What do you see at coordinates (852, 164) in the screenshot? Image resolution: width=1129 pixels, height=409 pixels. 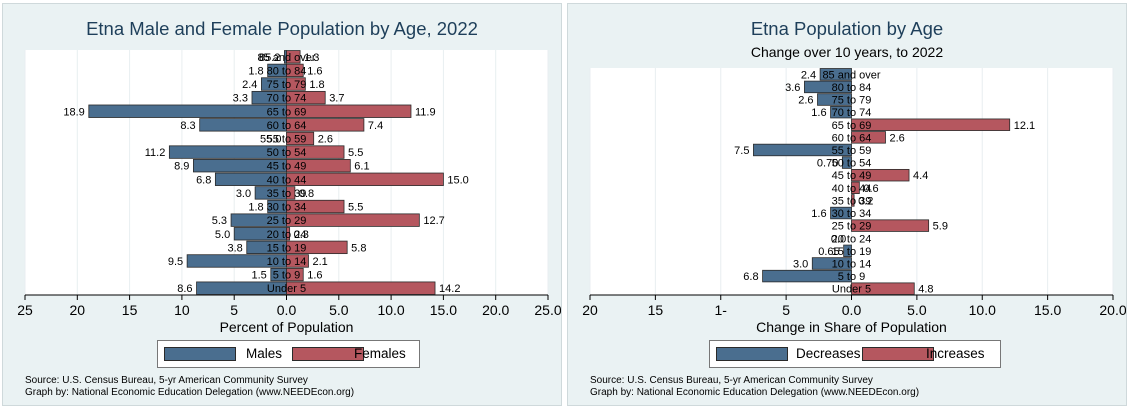 I see `category-label: 50 to 54` at bounding box center [852, 164].